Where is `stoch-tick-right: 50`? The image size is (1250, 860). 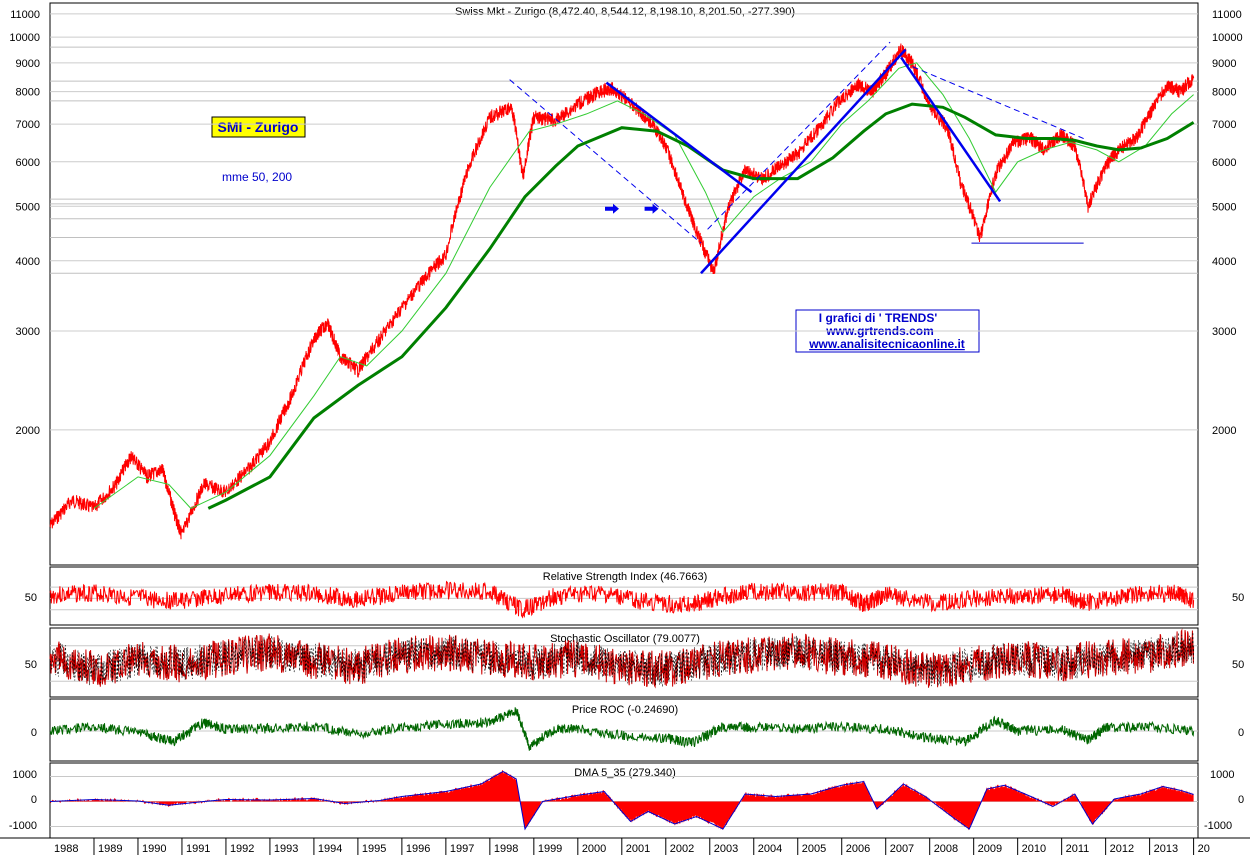
stoch-tick-right: 50 is located at coordinates (1238, 665).